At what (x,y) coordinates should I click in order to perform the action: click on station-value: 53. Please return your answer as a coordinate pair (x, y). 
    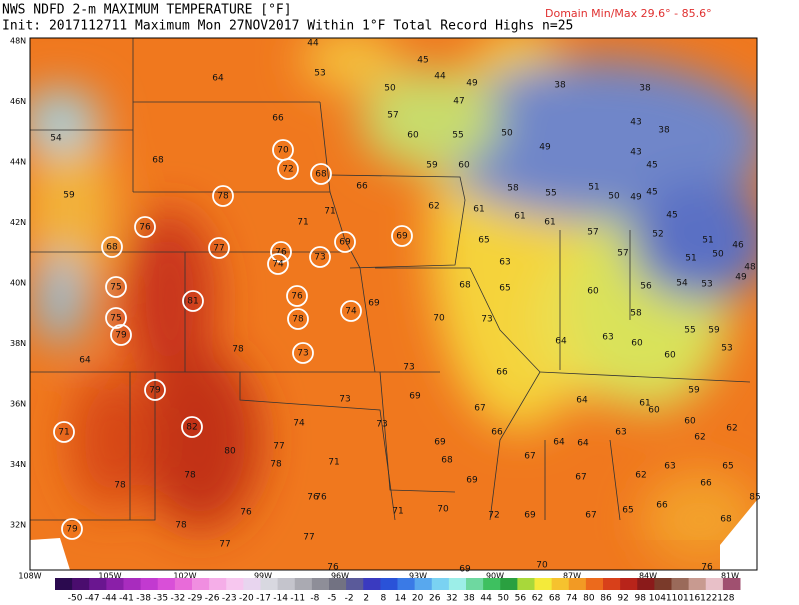
    Looking at the image, I should click on (319, 74).